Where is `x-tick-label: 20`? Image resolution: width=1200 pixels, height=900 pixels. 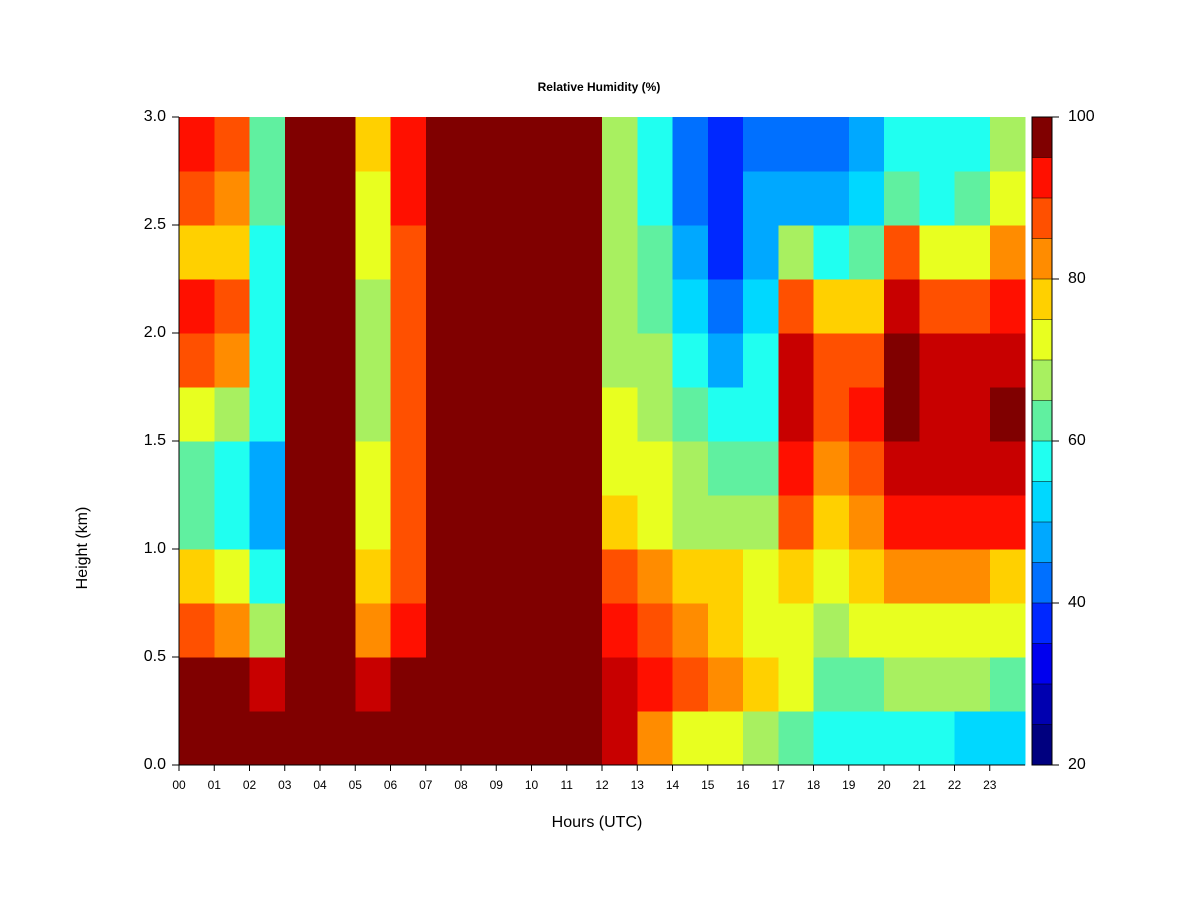
x-tick-label: 20 is located at coordinates (884, 785).